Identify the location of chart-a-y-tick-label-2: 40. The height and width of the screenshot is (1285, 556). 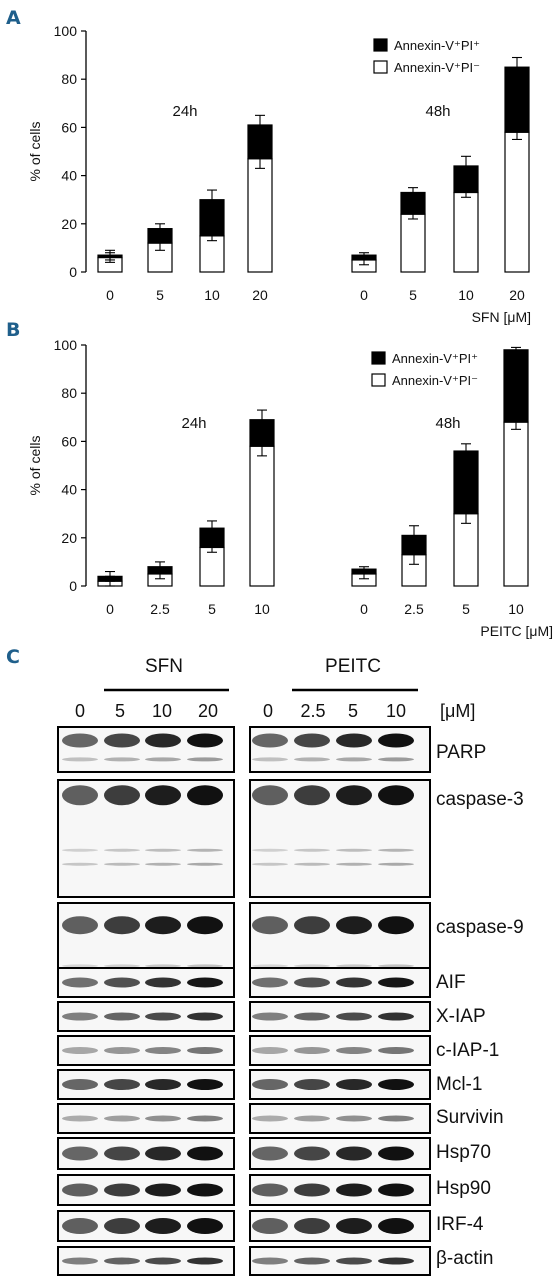
(69, 176).